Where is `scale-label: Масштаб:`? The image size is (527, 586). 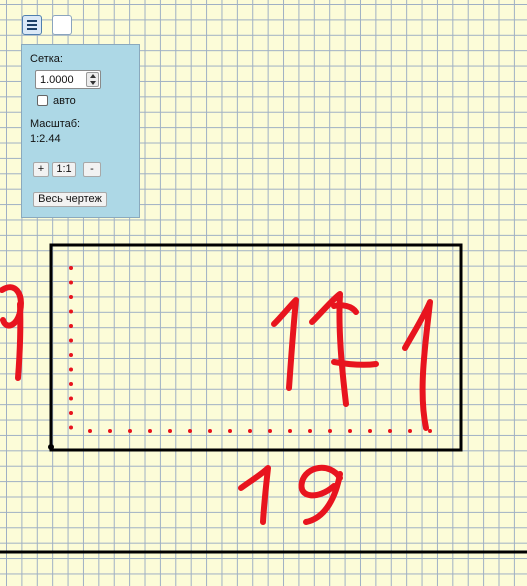
scale-label: Масштаб: is located at coordinates (55, 124).